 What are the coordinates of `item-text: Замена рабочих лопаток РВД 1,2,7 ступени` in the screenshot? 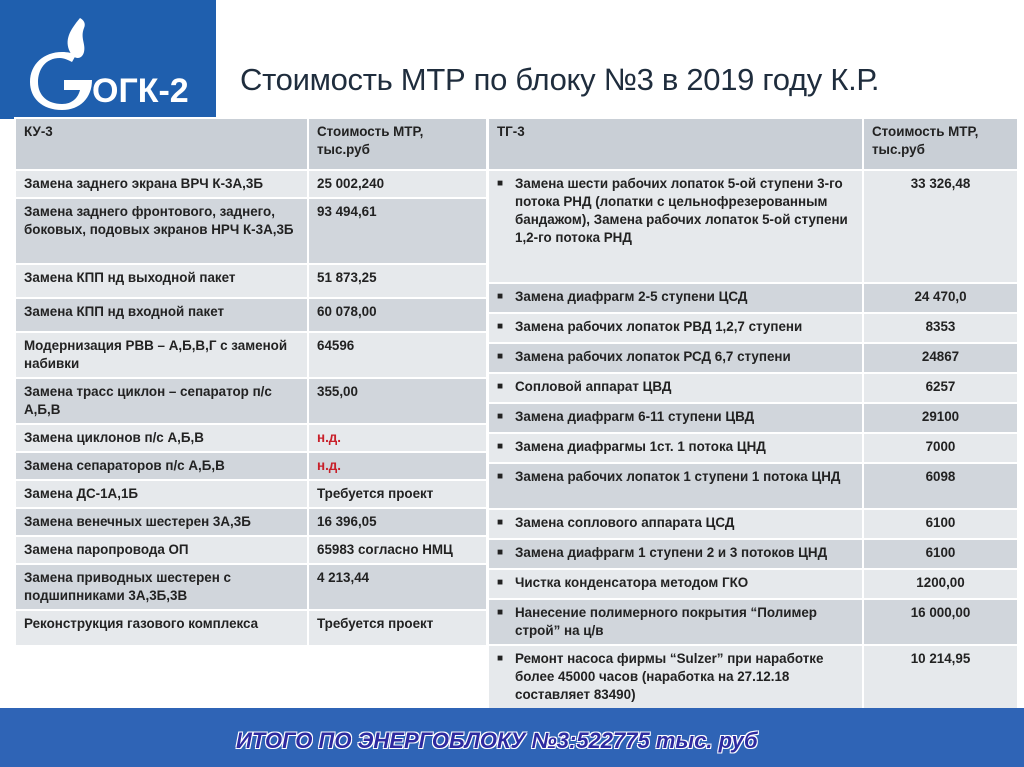 It's located at (659, 326).